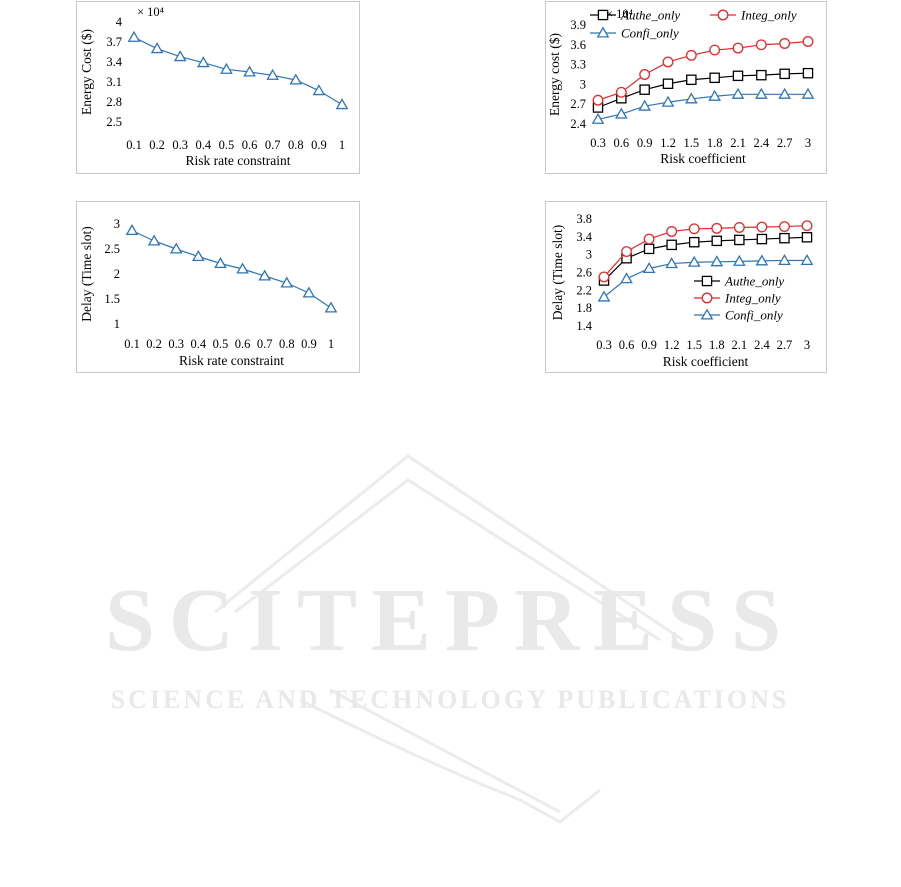  I want to click on legend-label: Integ_only, so click(768, 15).